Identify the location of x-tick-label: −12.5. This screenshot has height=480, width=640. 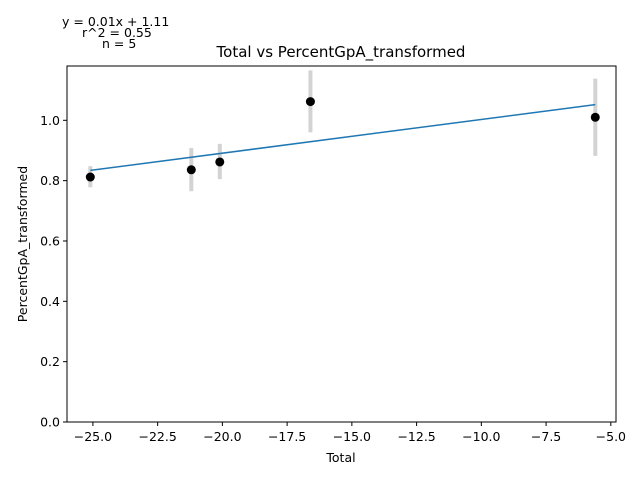
(416, 436).